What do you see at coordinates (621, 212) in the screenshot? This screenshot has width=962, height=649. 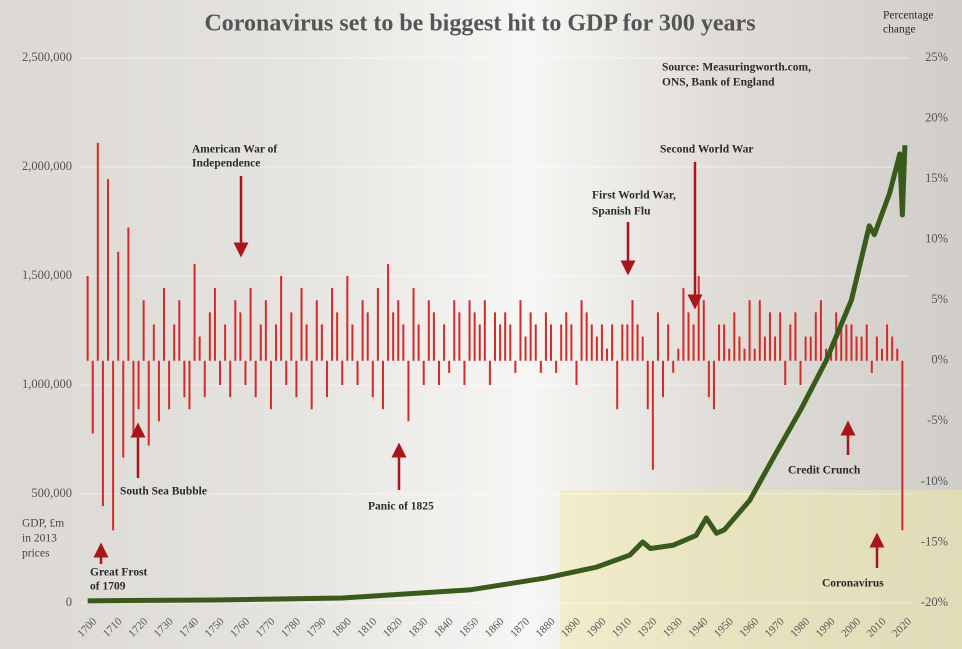 I see `annotation: Spanish Flu` at bounding box center [621, 212].